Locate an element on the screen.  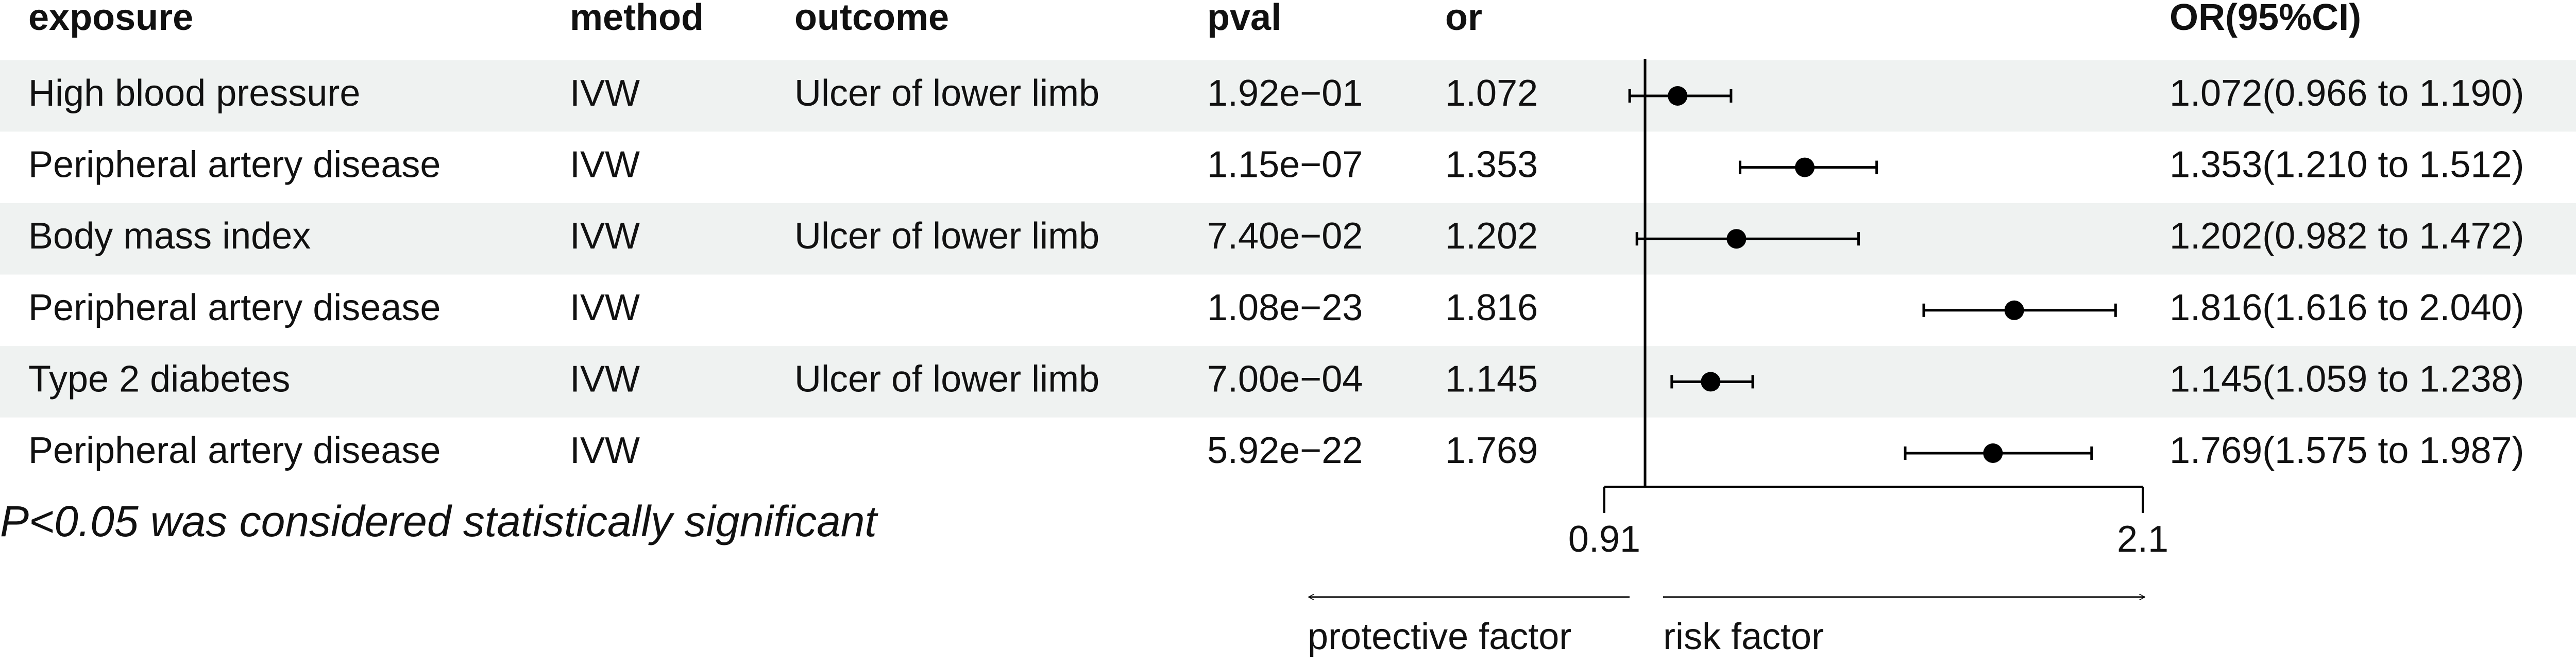
ci-cell: 1.816(1.616 to 2.040) is located at coordinates (2347, 307).